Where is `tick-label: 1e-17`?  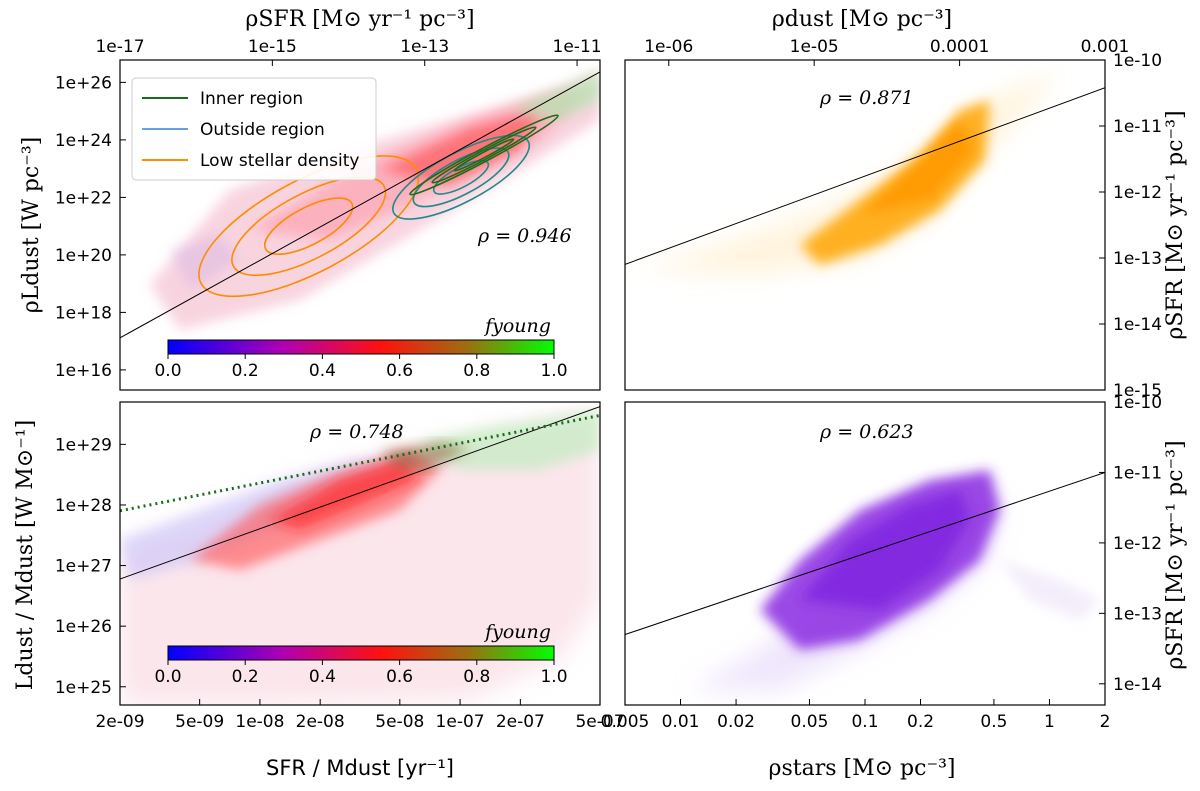 tick-label: 1e-17 is located at coordinates (119, 47).